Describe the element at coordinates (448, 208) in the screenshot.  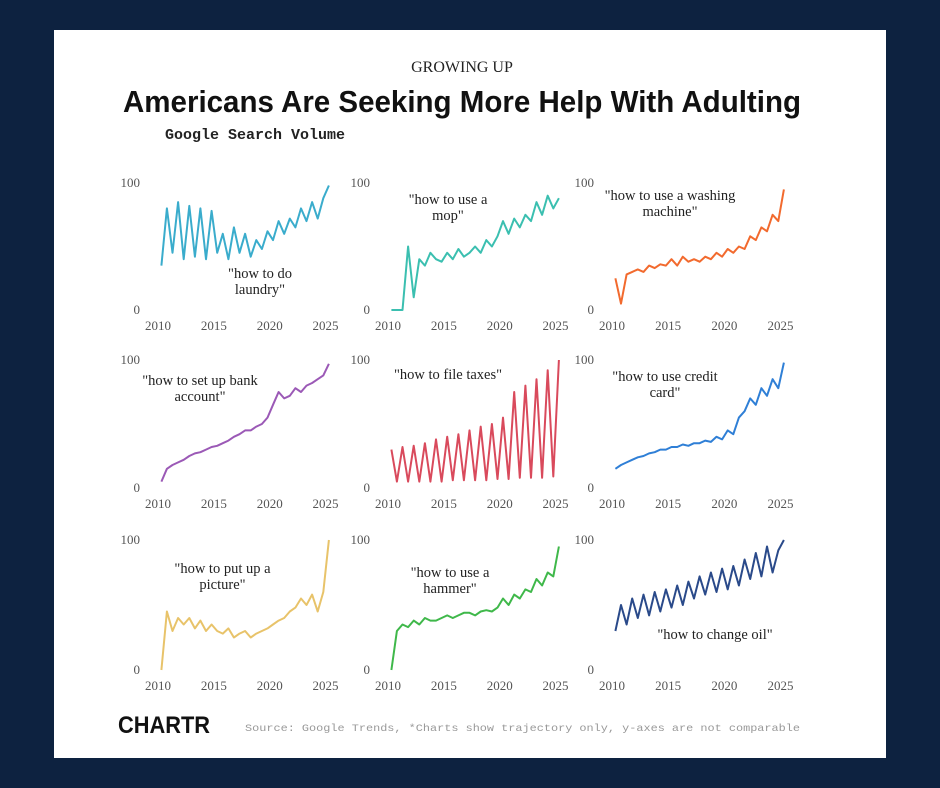
I see `series-label: "how to use a mop"` at that location.